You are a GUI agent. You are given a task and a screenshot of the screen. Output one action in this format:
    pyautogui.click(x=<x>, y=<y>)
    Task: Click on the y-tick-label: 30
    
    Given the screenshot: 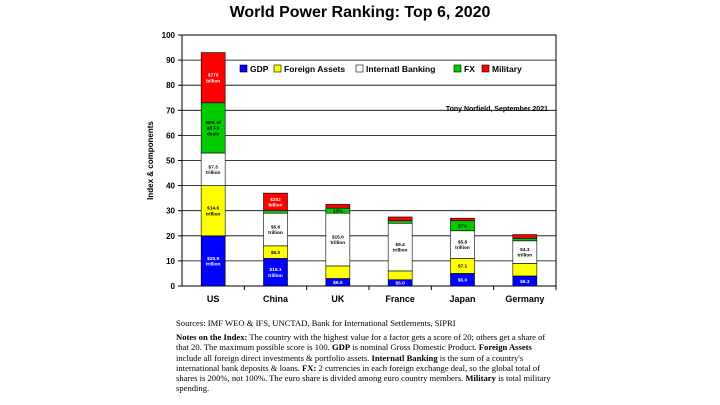 What is the action you would take?
    pyautogui.click(x=170, y=211)
    